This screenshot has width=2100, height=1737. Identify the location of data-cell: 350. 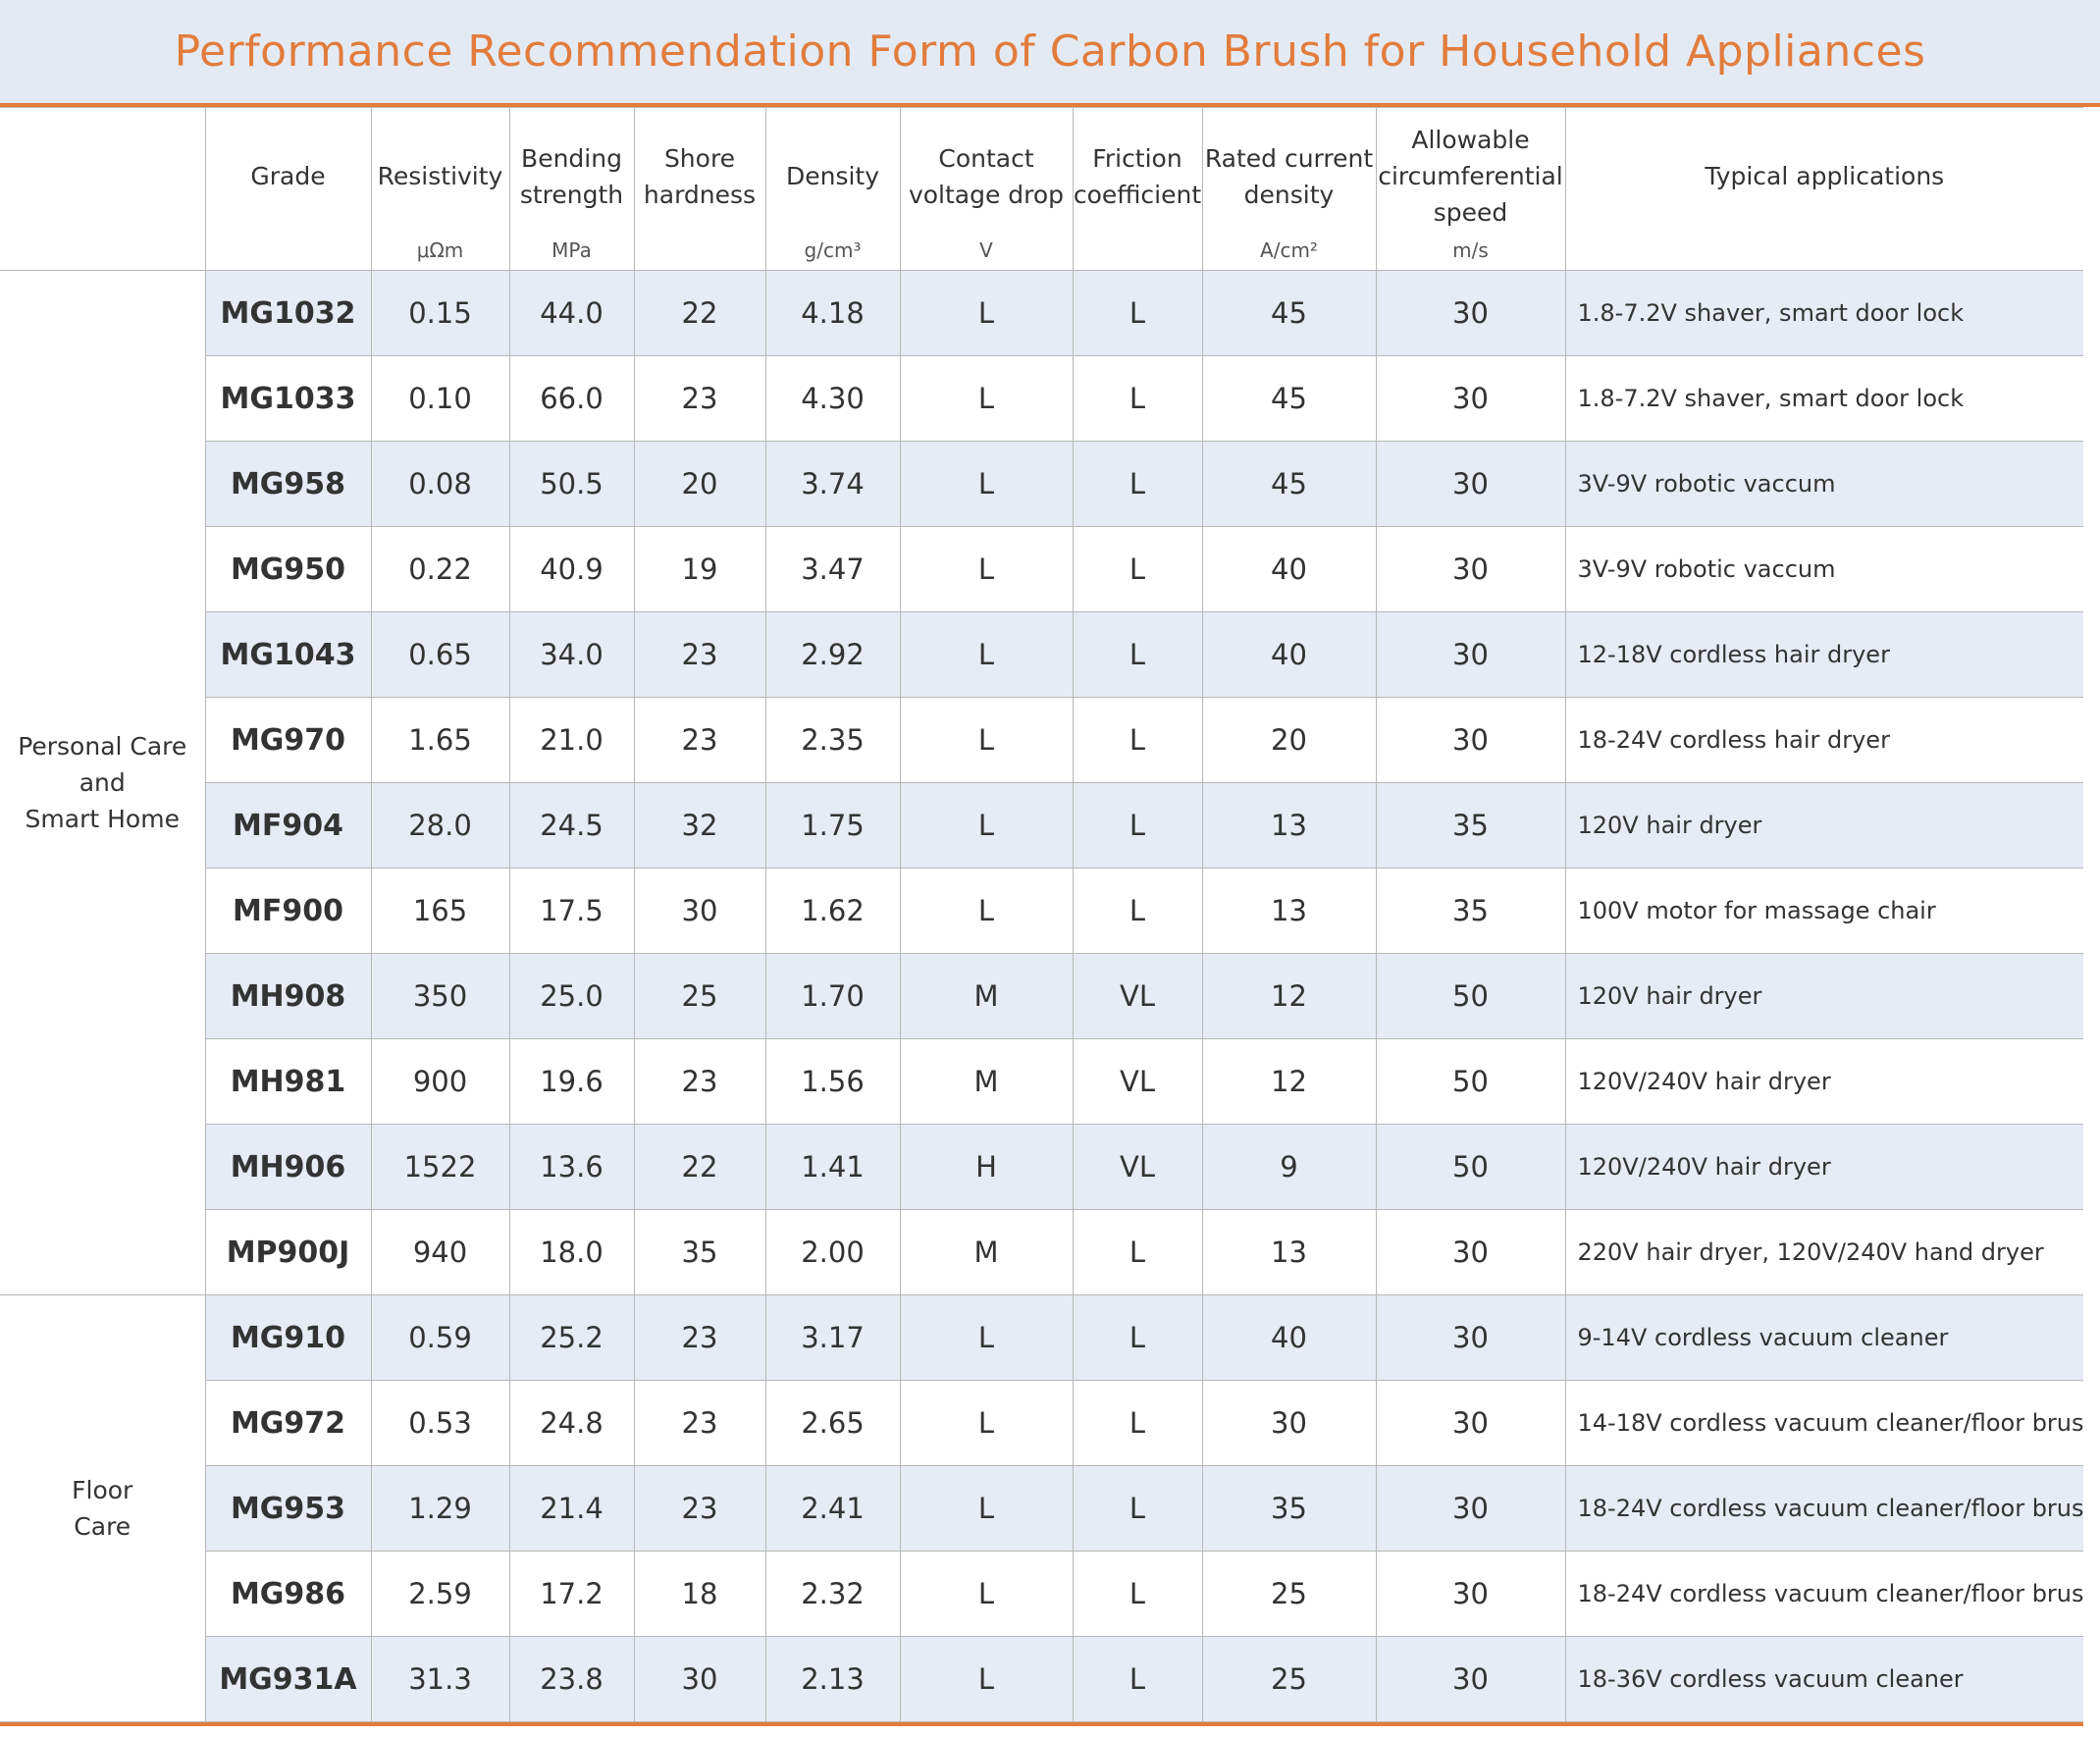
(440, 996).